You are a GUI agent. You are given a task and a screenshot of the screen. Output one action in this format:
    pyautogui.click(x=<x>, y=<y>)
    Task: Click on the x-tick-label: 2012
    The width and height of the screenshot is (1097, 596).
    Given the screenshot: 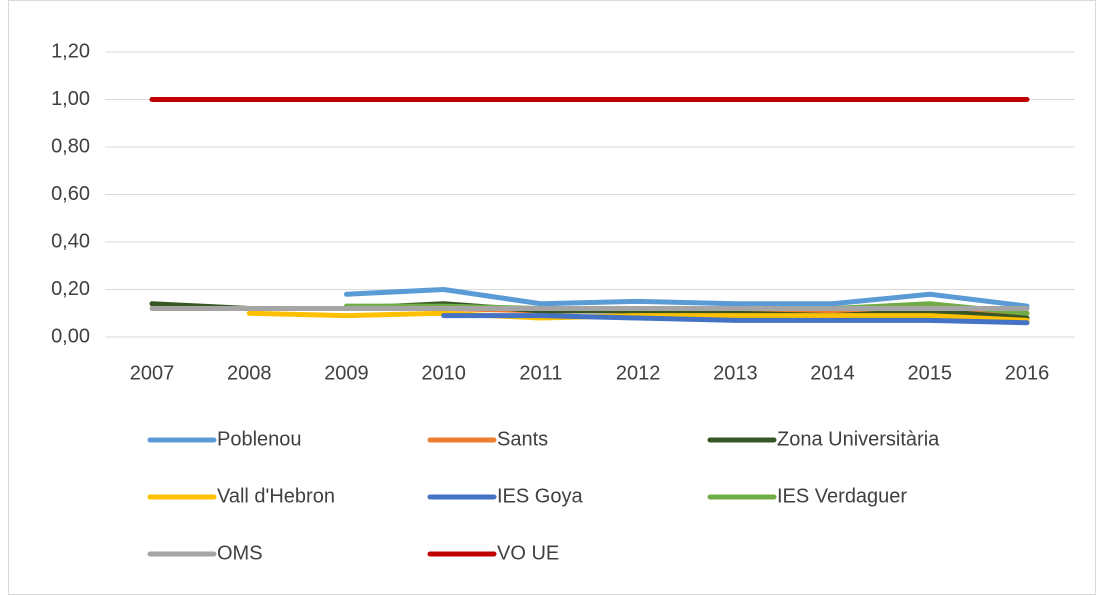 What is the action you would take?
    pyautogui.click(x=638, y=373)
    